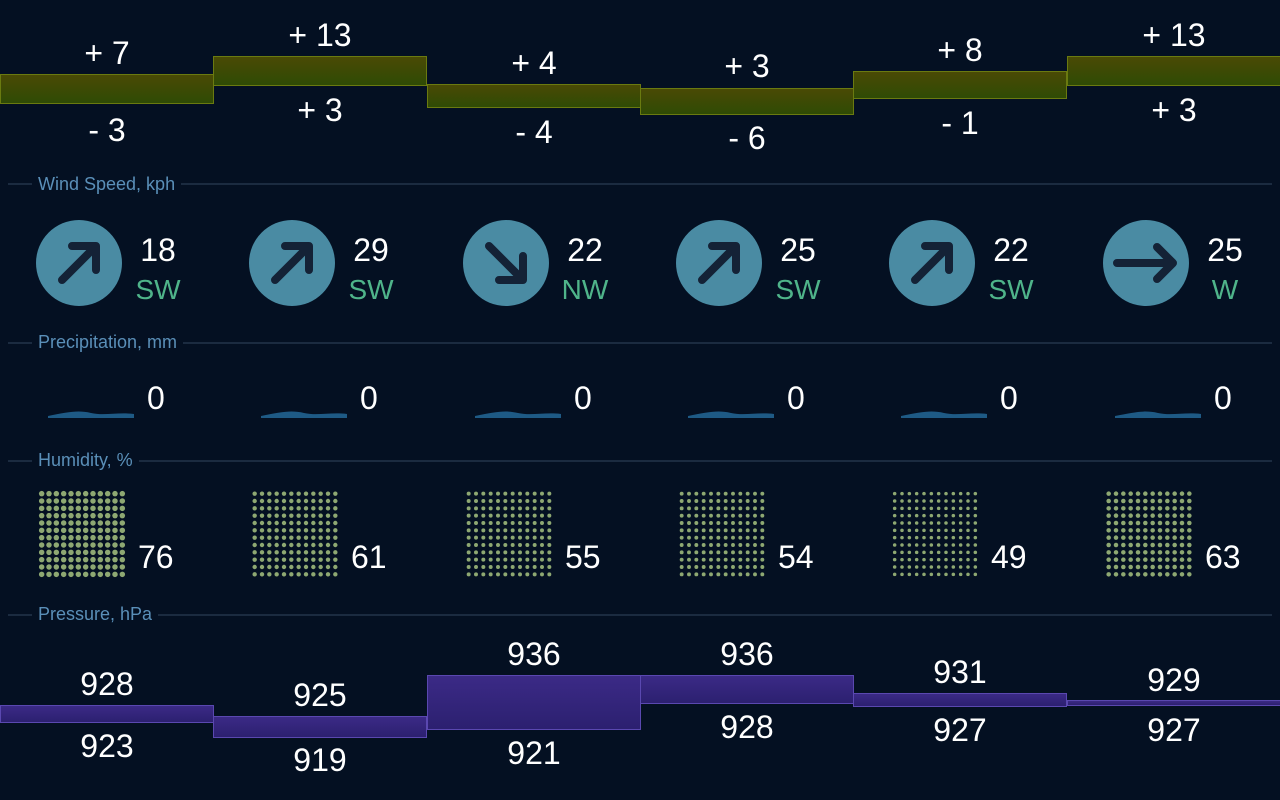 The image size is (1280, 800). Describe the element at coordinates (534, 753) in the screenshot. I see `pressure-low: 921` at that location.